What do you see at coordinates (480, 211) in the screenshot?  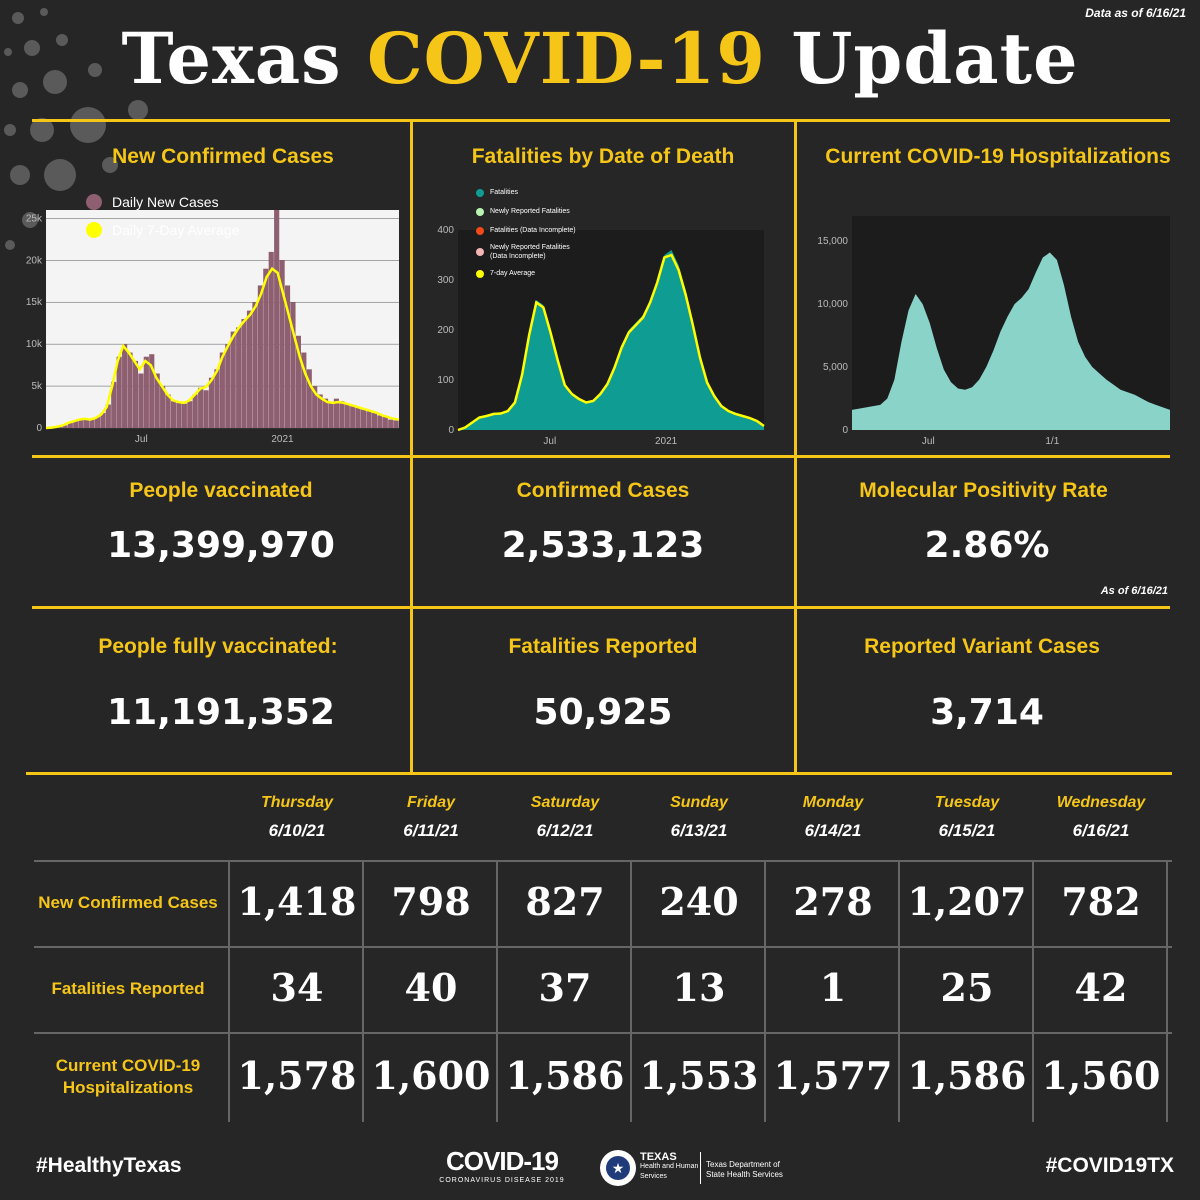 I see `legend-swatch-newly` at bounding box center [480, 211].